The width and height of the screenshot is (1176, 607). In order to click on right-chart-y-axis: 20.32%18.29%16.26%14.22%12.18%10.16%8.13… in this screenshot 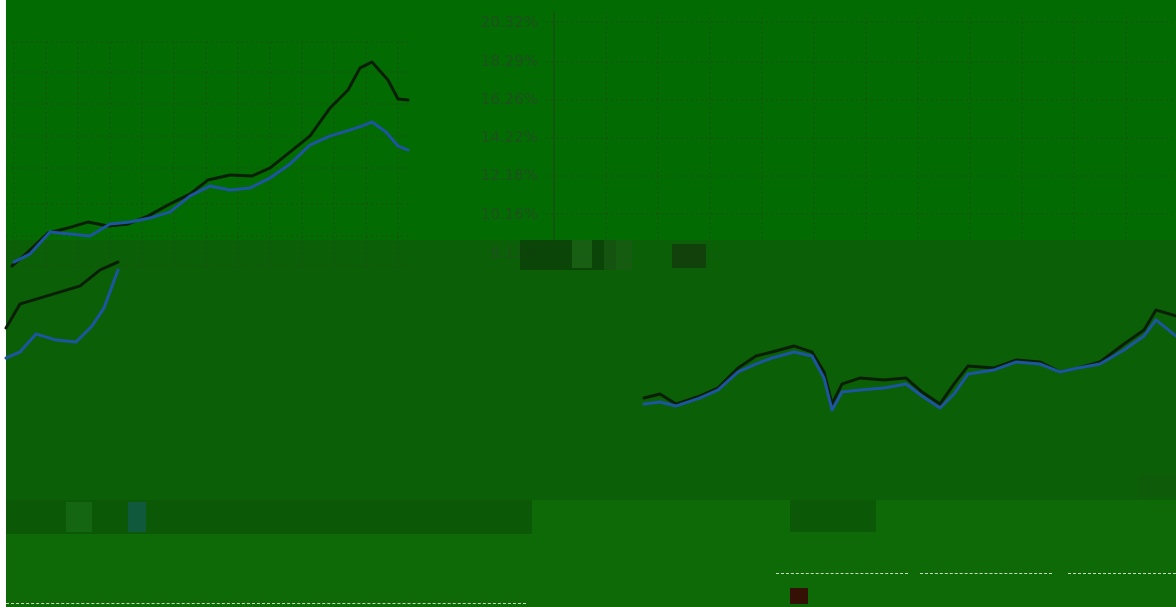, I will do `click(509, 137)`.